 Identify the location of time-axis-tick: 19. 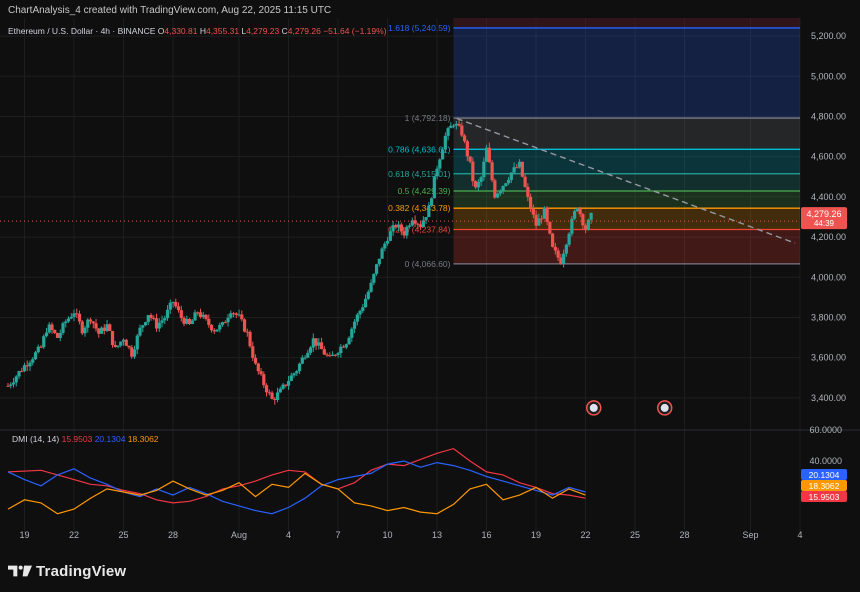
(24, 535).